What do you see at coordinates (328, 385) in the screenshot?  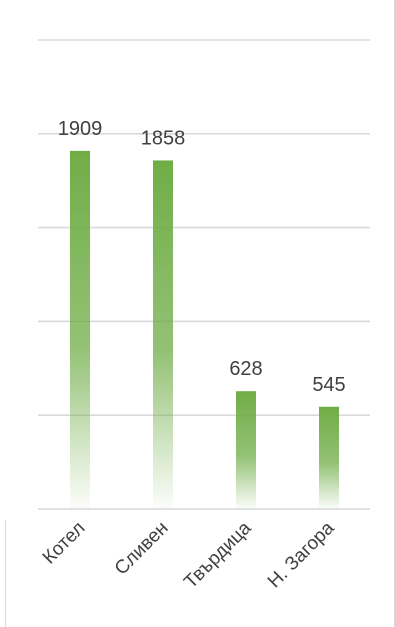 I see `data-label: 545` at bounding box center [328, 385].